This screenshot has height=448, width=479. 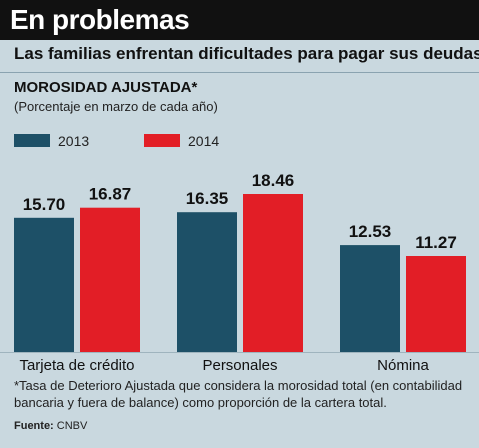 I want to click on title-bar: En problemas, so click(x=239, y=20).